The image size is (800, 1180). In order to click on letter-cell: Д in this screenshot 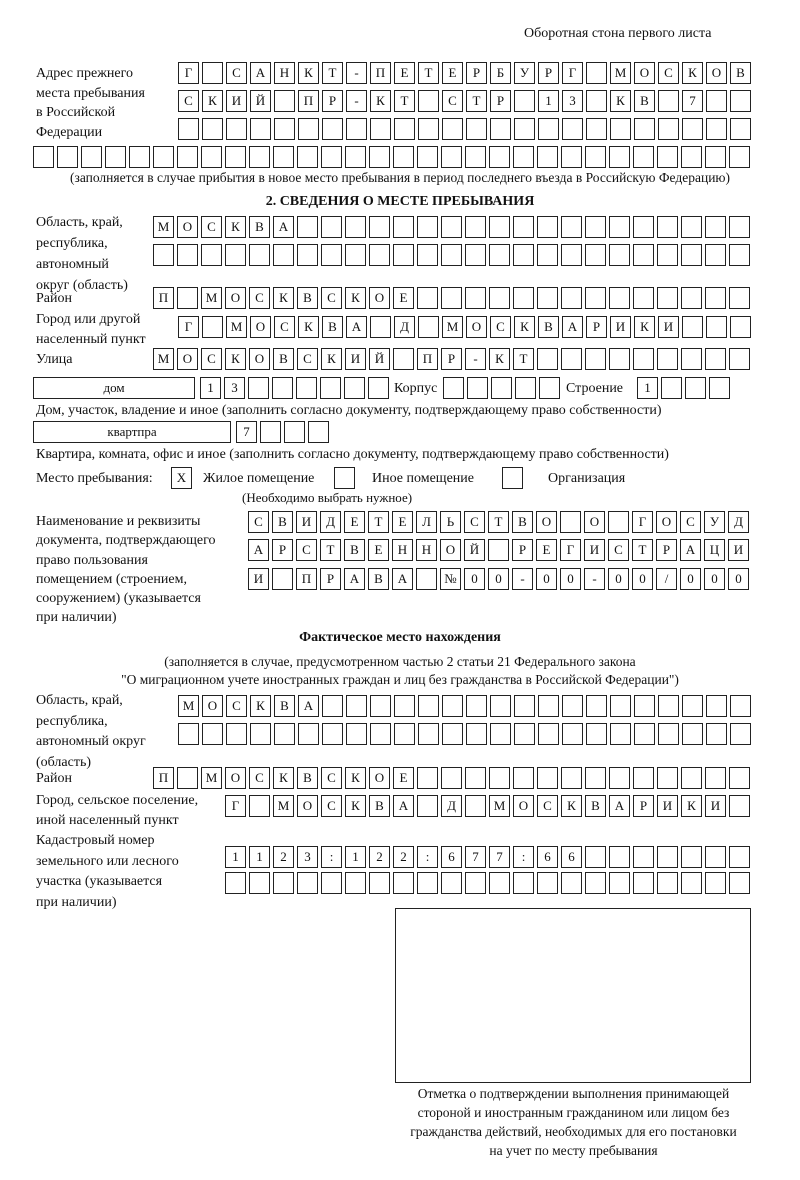, I will do `click(330, 522)`.